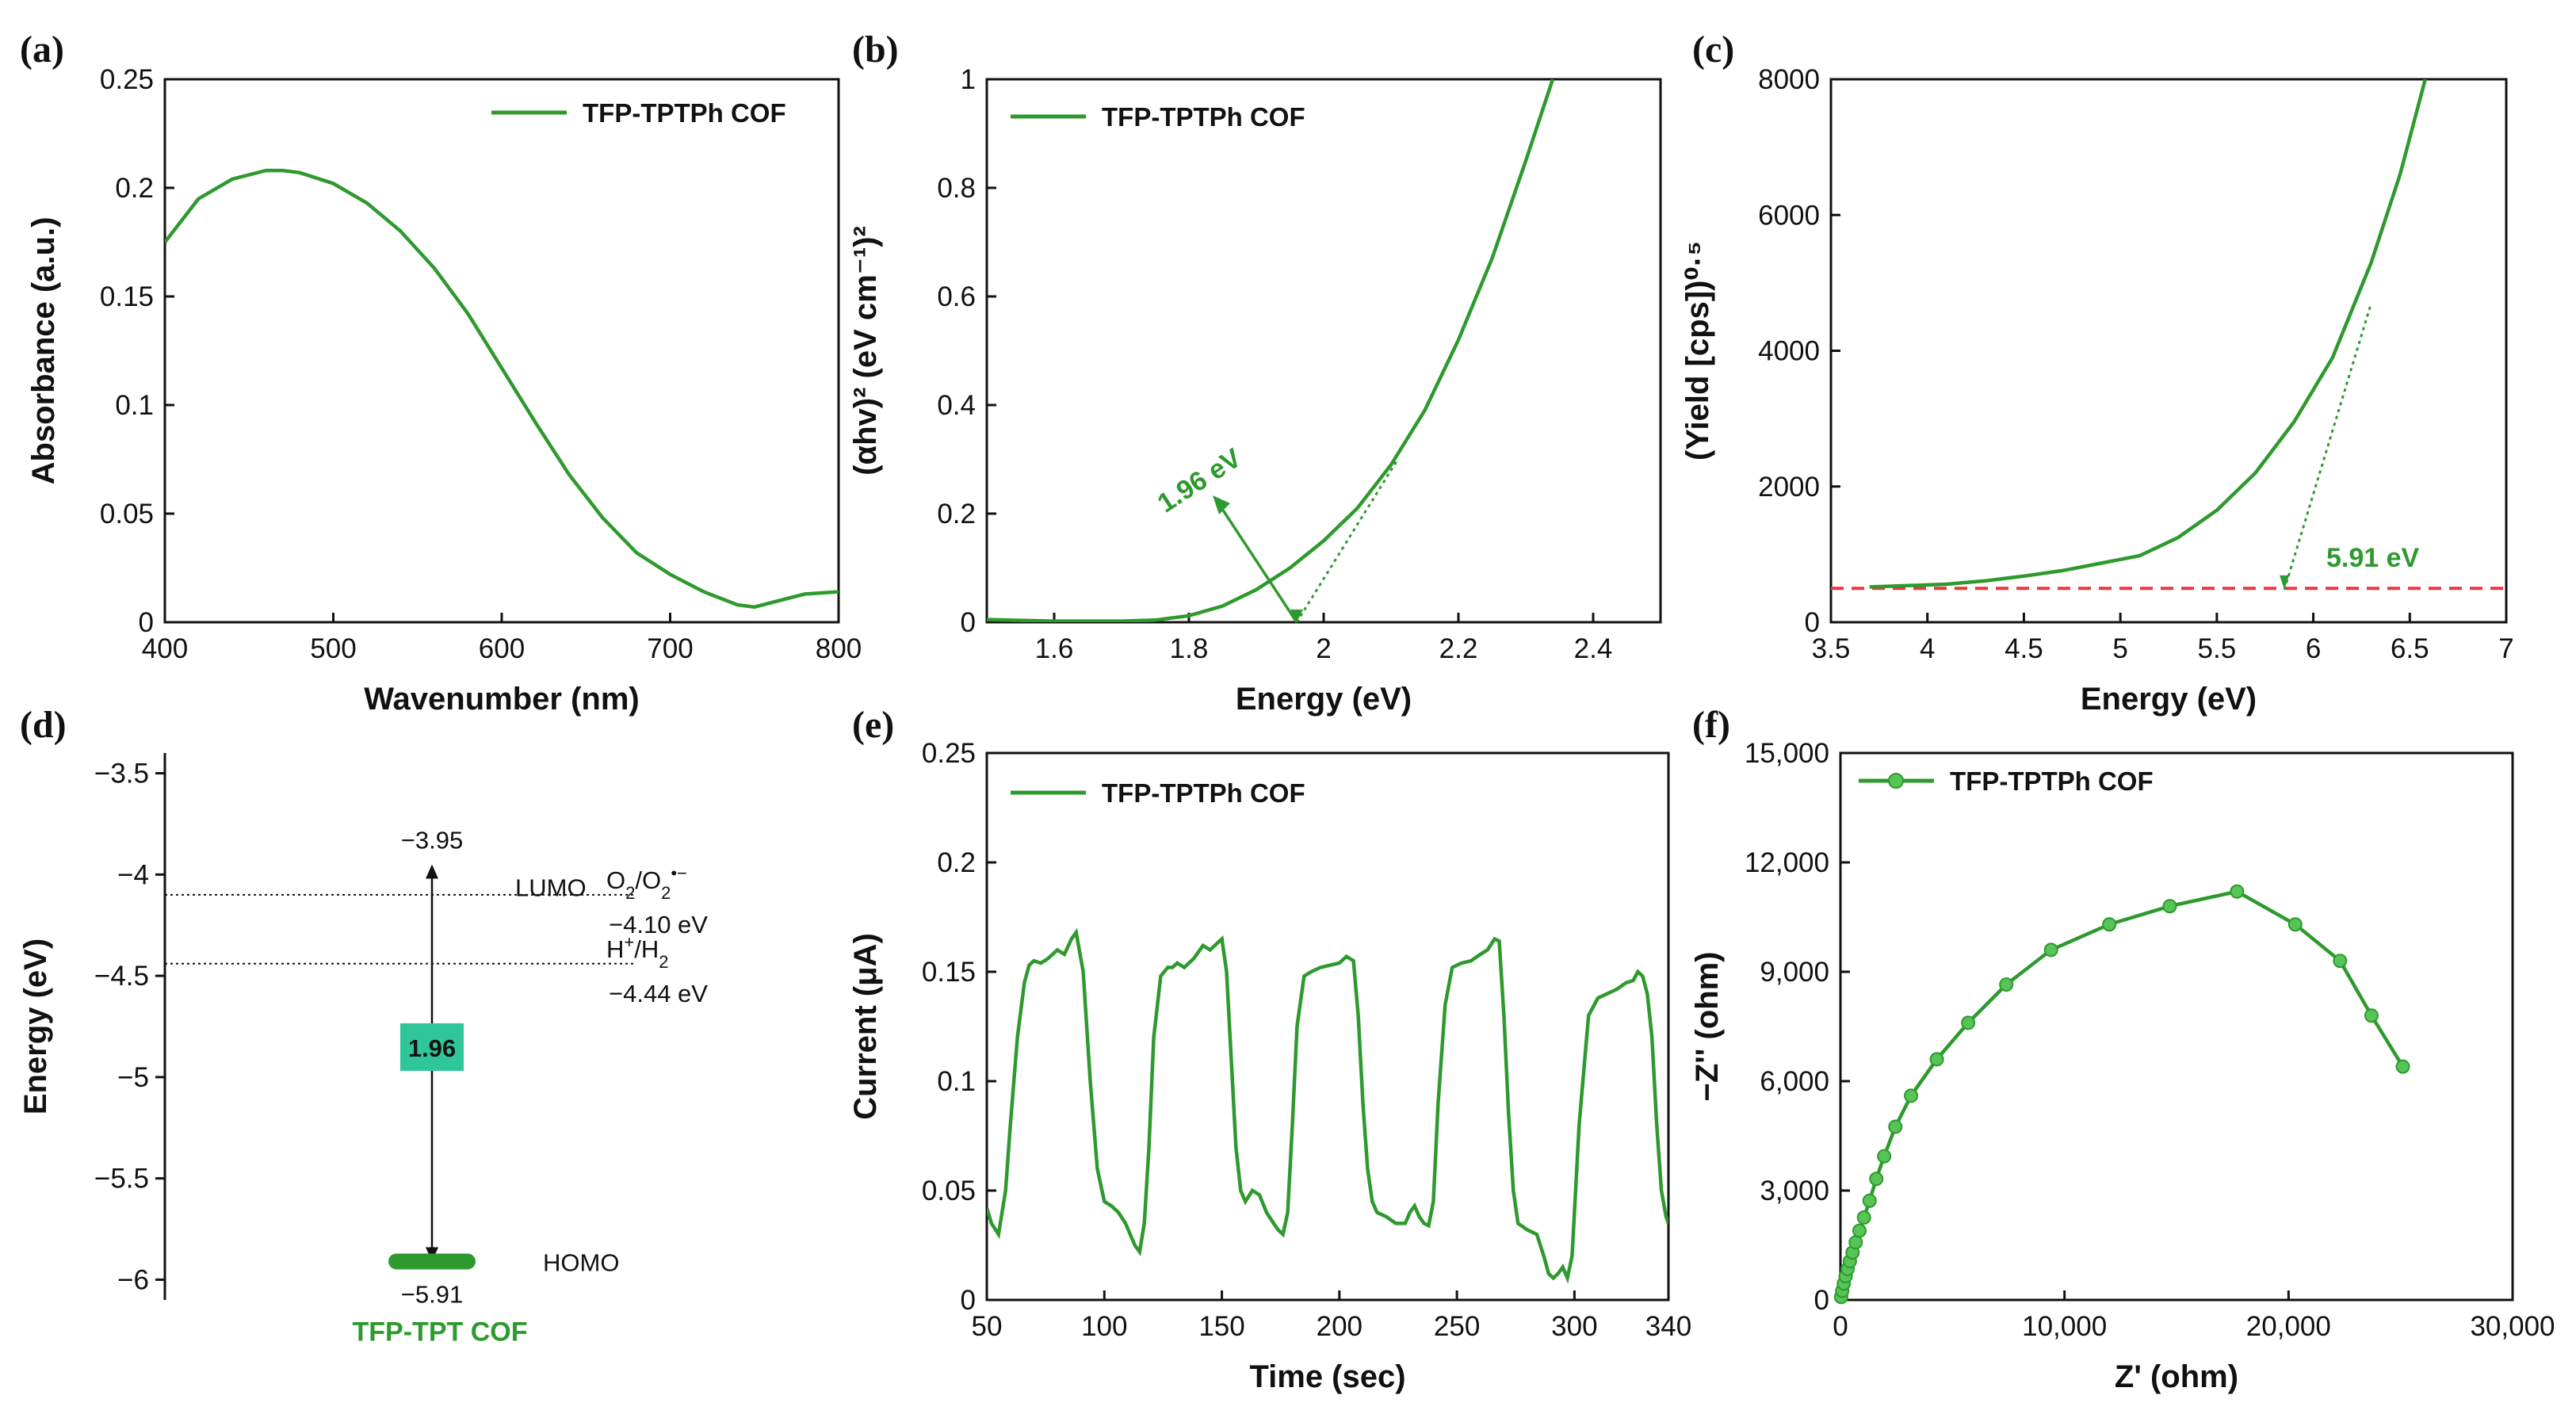 The width and height of the screenshot is (2576, 1422). Describe the element at coordinates (165, 648) in the screenshot. I see `x-tick-label: 400` at that location.